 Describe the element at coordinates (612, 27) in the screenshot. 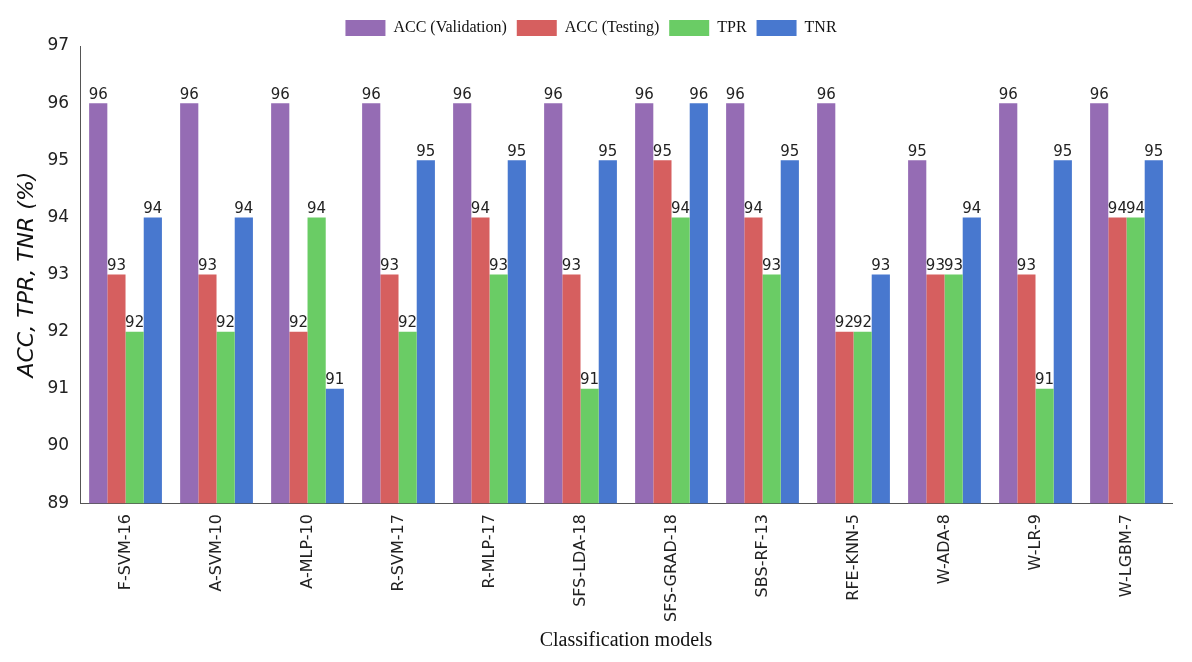

I see `legend-label: ACC (Testing)` at that location.